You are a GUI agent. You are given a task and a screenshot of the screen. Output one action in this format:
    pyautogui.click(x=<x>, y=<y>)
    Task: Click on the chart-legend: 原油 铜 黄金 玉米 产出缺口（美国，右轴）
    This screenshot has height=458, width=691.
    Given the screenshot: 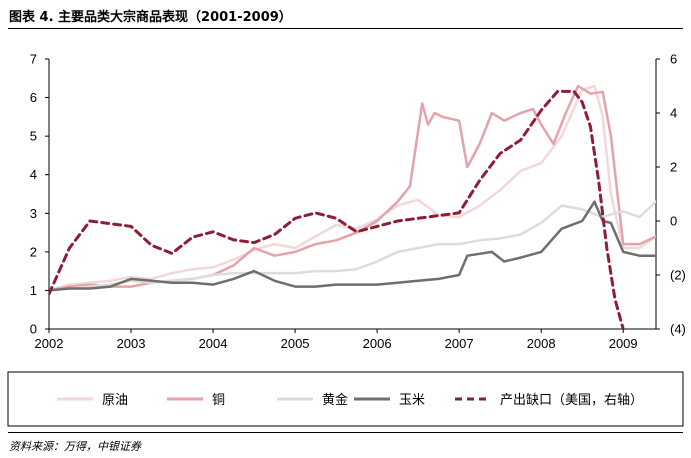 What is the action you would take?
    pyautogui.click(x=345, y=399)
    